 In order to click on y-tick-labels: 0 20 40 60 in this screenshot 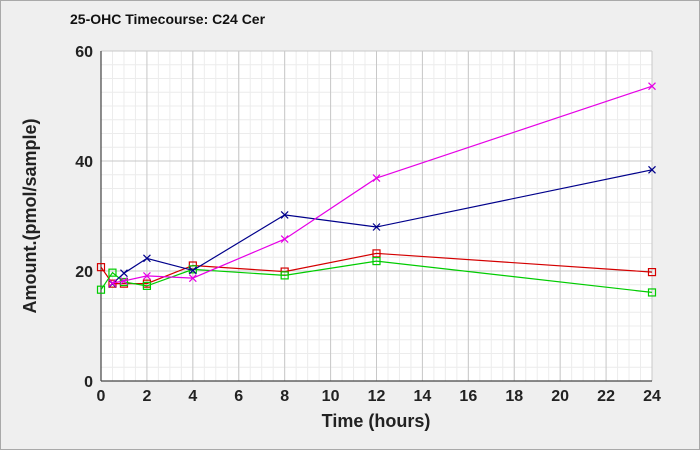, I will do `click(84, 217)`.